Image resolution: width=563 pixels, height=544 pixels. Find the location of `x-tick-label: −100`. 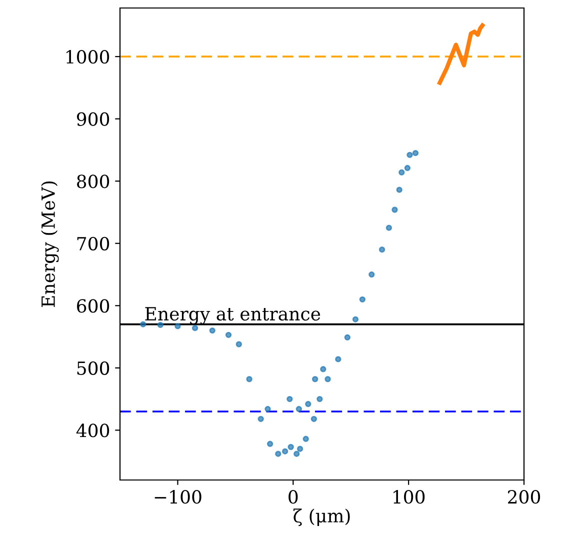

x-tick-label: −100 is located at coordinates (178, 497).